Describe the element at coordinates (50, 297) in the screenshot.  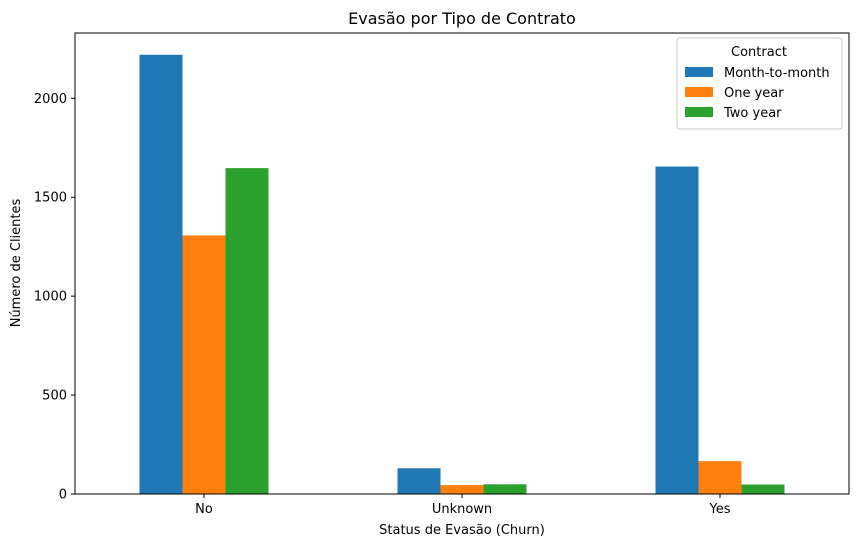
I see `y-tick-label: 1000` at that location.